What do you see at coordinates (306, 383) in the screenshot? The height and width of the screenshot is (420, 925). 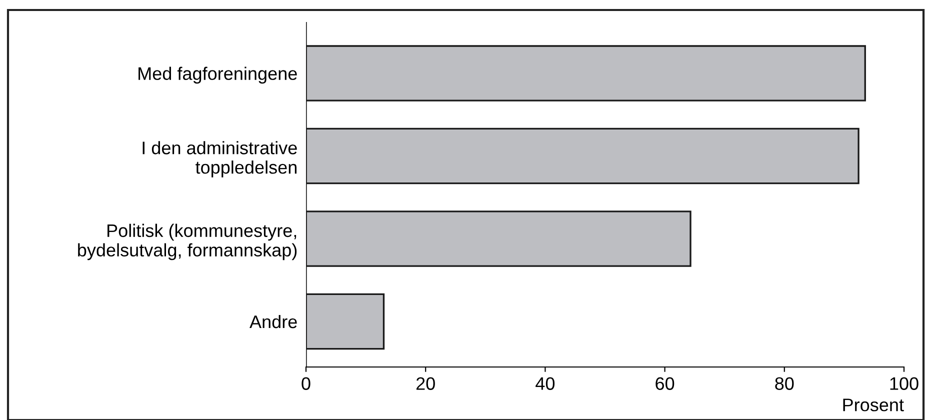 I see `x-tick-label: 0` at bounding box center [306, 383].